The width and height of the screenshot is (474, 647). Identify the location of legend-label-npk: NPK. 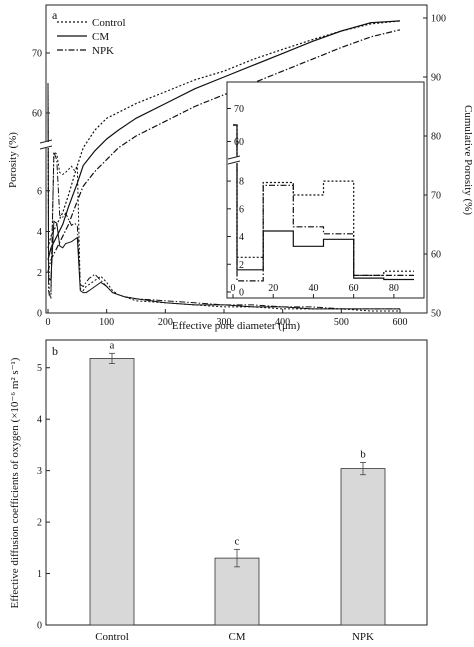
(103, 51).